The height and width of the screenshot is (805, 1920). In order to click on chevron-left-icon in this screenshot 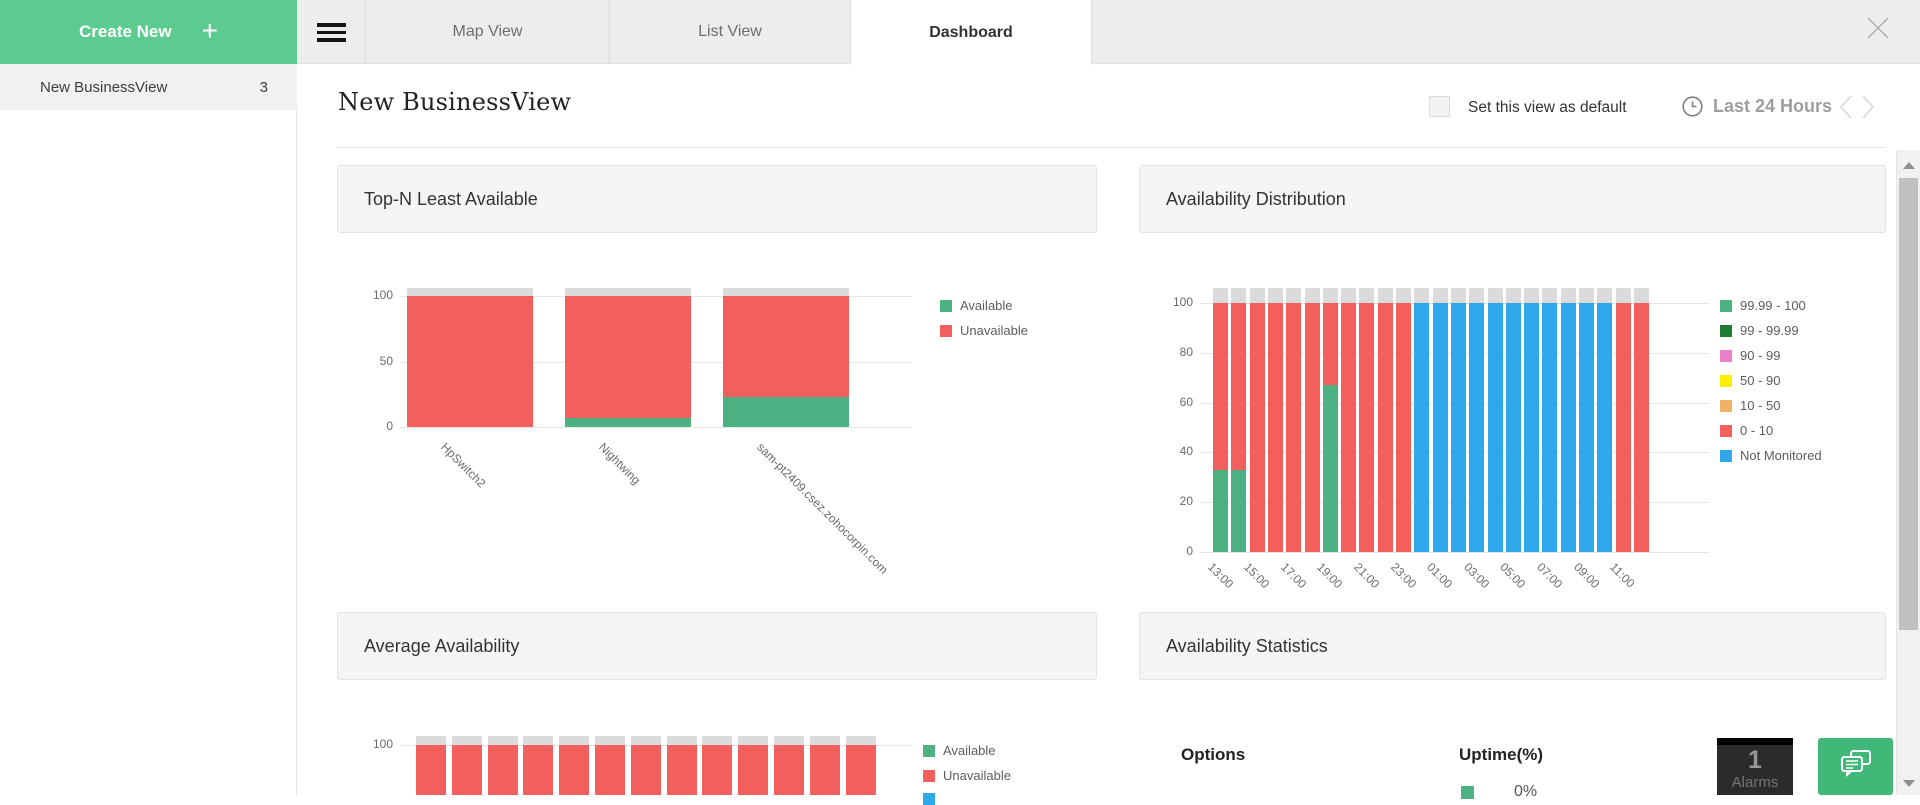, I will do `click(1845, 107)`.